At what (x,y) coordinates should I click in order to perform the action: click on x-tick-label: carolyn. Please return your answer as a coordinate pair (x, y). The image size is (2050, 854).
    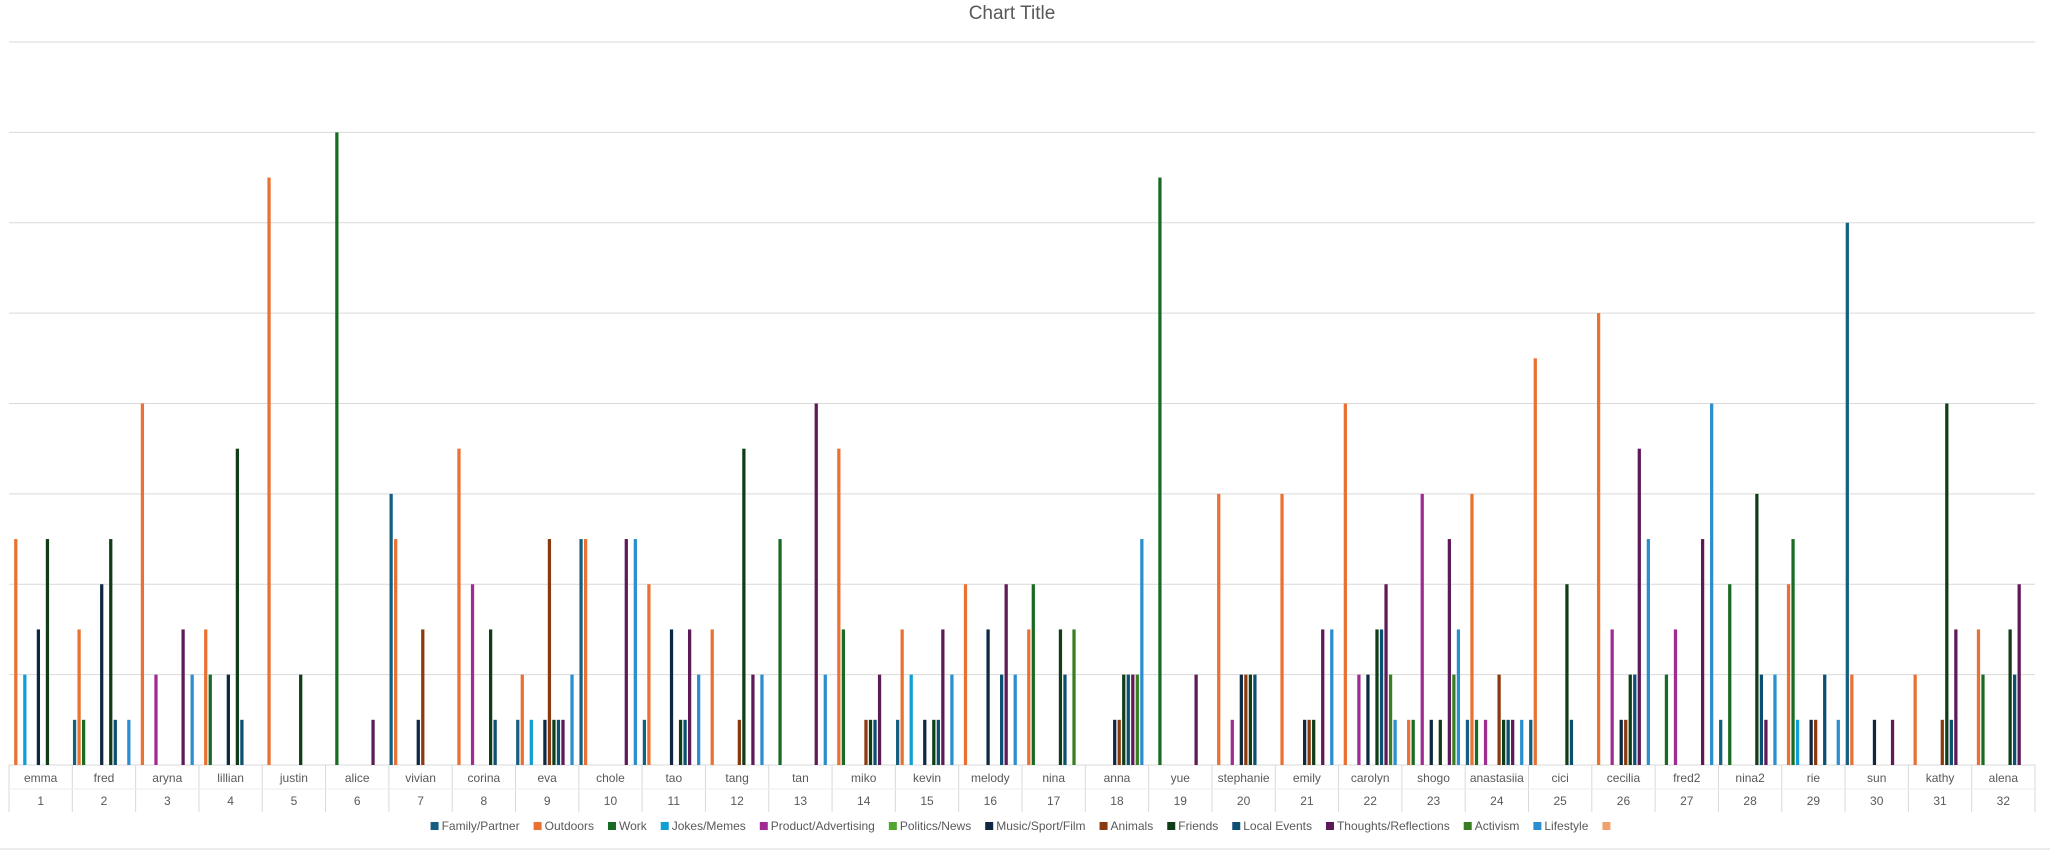
    Looking at the image, I should click on (1370, 778).